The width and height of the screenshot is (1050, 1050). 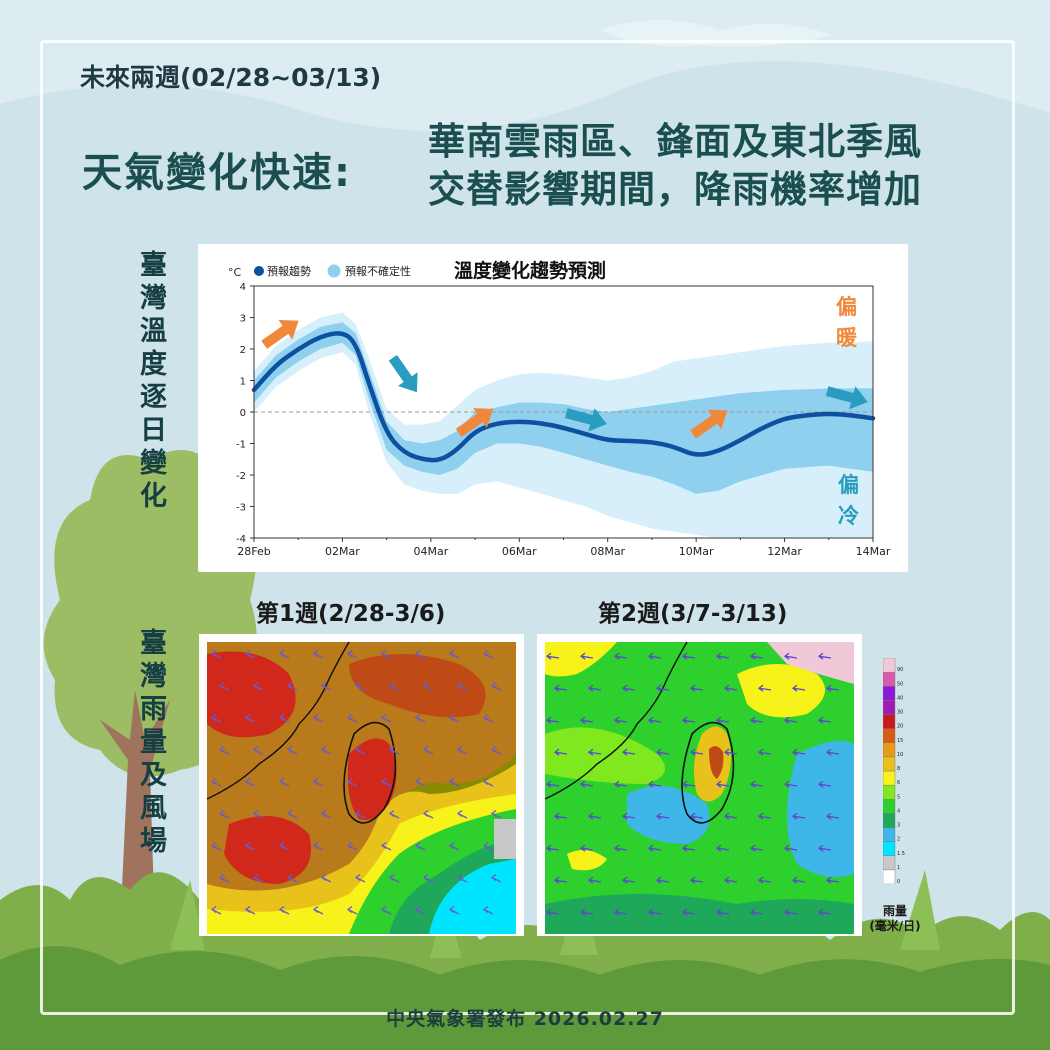 What do you see at coordinates (135, 810) in the screenshot?
I see `tree-trunk-icon` at bounding box center [135, 810].